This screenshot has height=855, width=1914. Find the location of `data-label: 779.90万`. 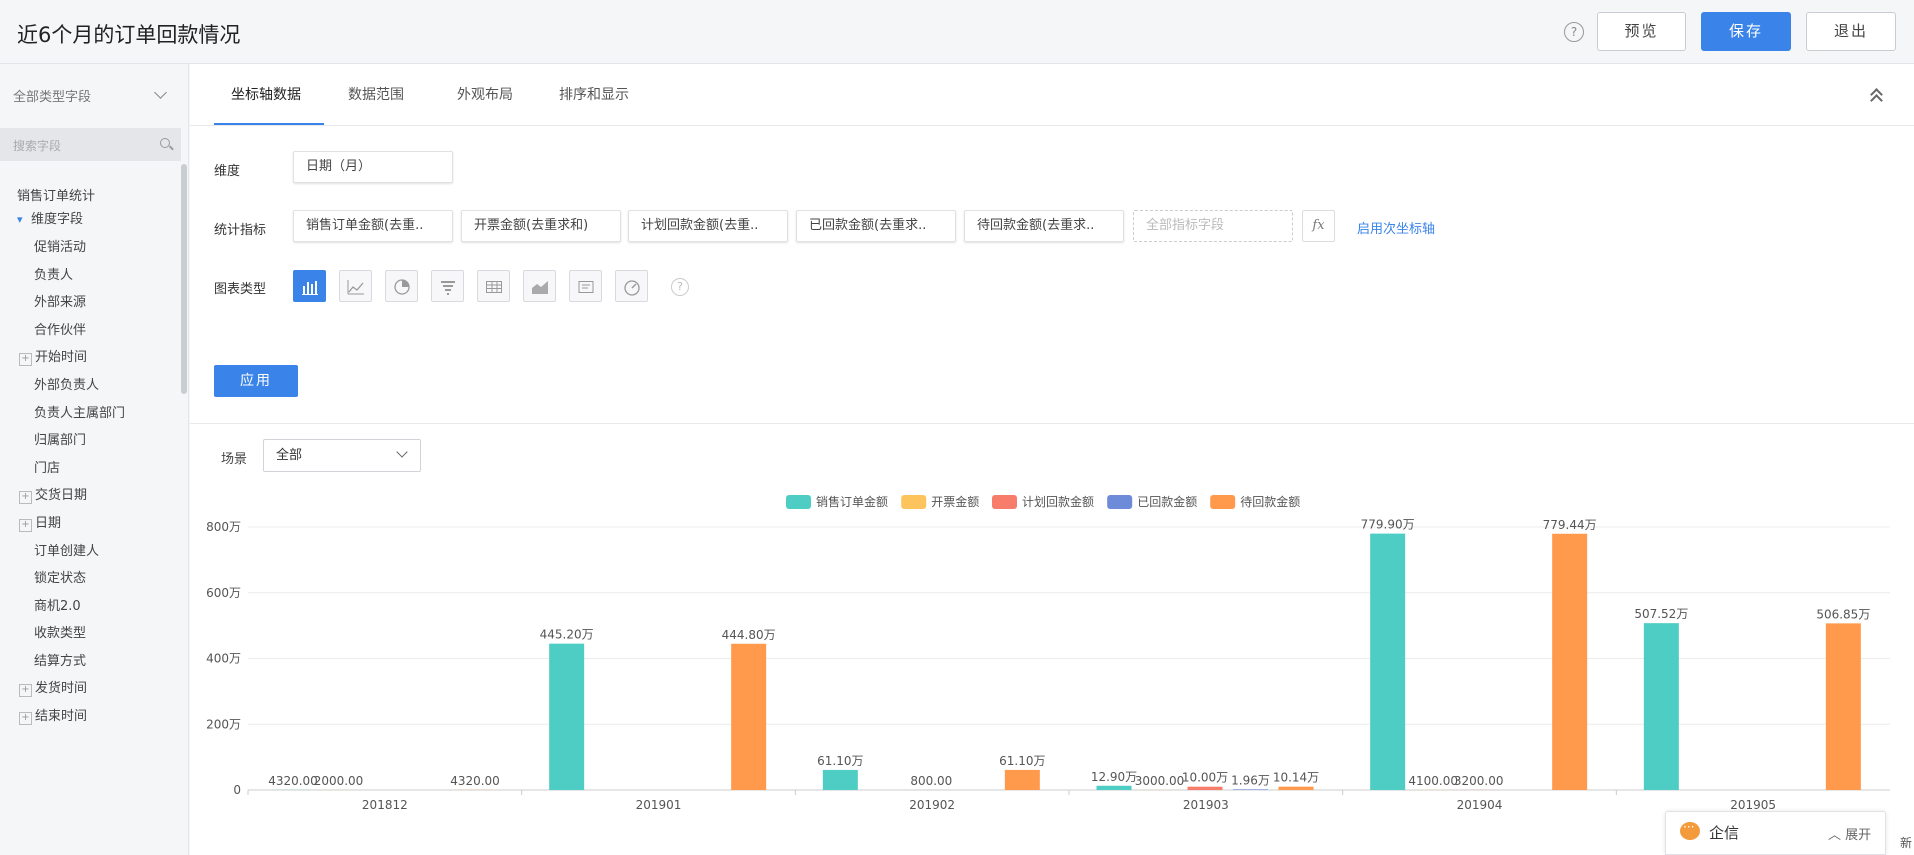

data-label: 779.90万 is located at coordinates (1388, 525).